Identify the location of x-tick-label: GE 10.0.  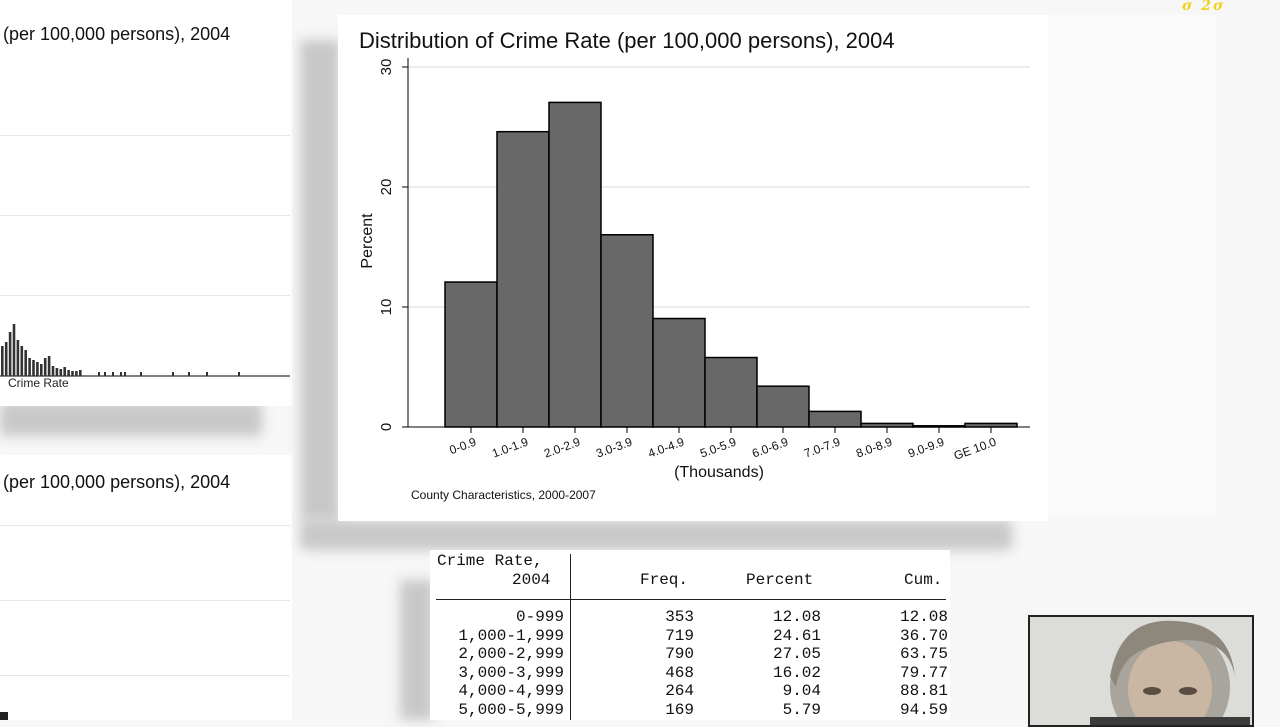
(975, 449).